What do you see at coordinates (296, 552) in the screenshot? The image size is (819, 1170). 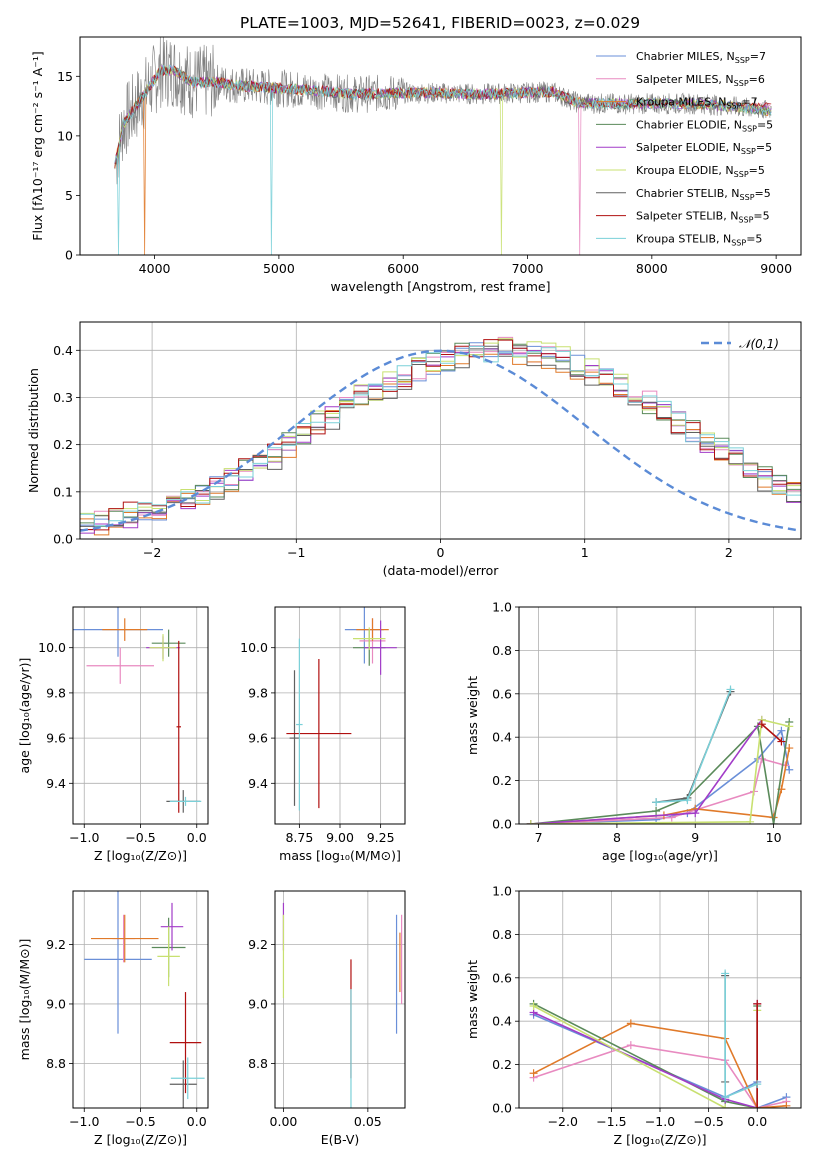 I see `x-tick-label: −1` at bounding box center [296, 552].